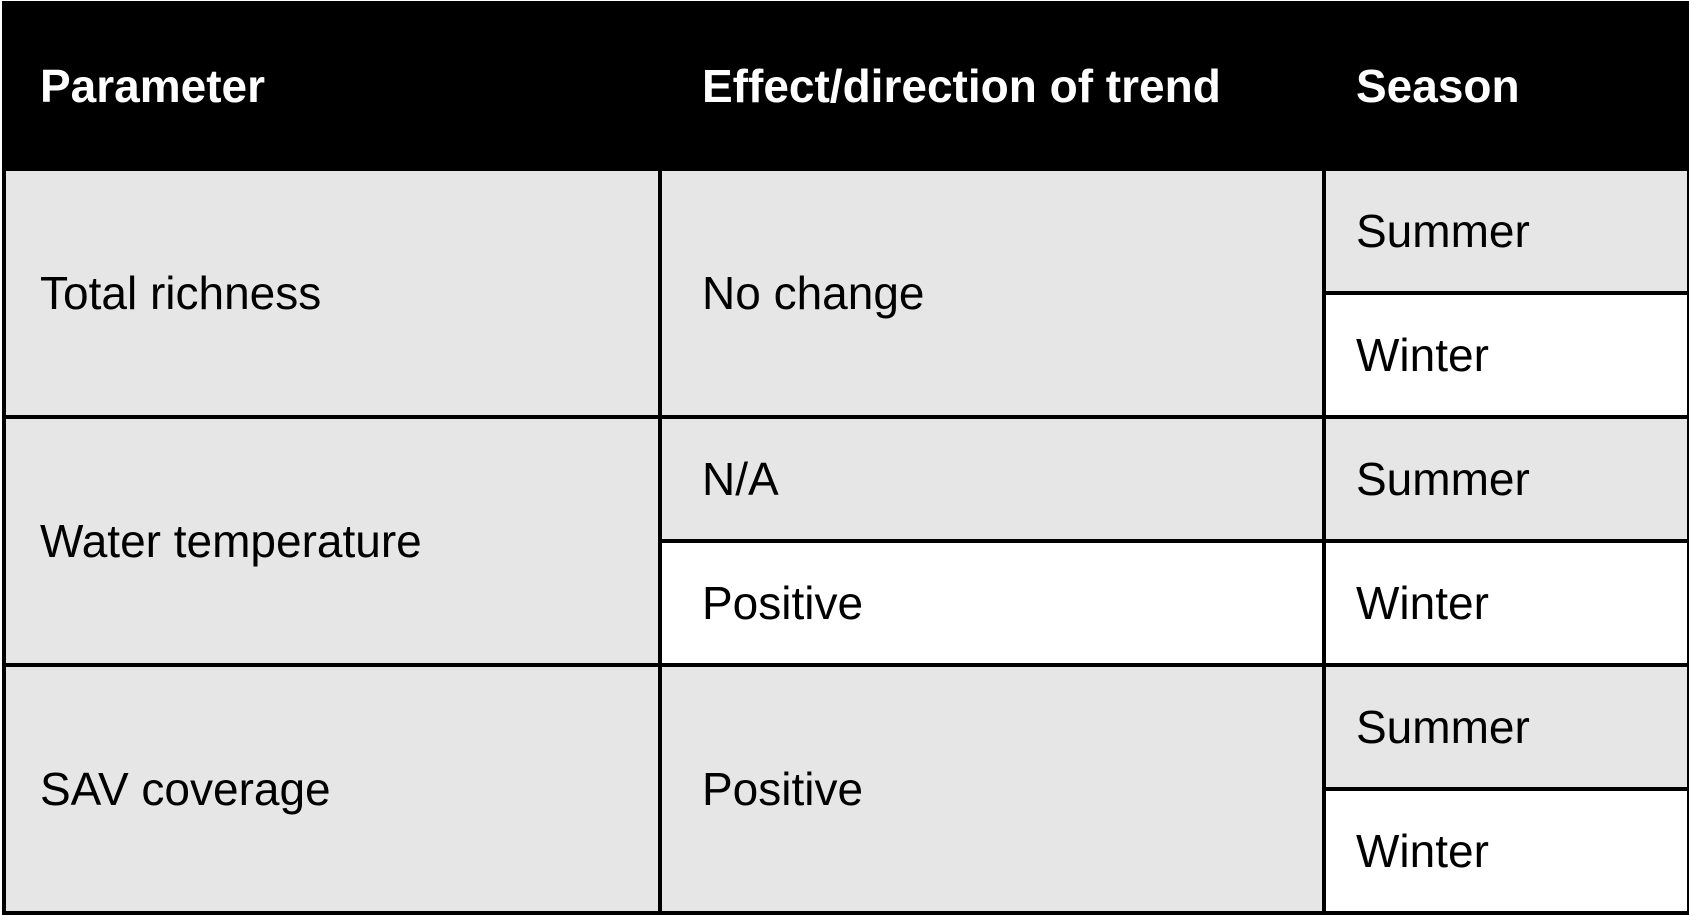 The image size is (1689, 915). What do you see at coordinates (332, 541) in the screenshot?
I see `cell-parameter-water-temperature: Water temperature` at bounding box center [332, 541].